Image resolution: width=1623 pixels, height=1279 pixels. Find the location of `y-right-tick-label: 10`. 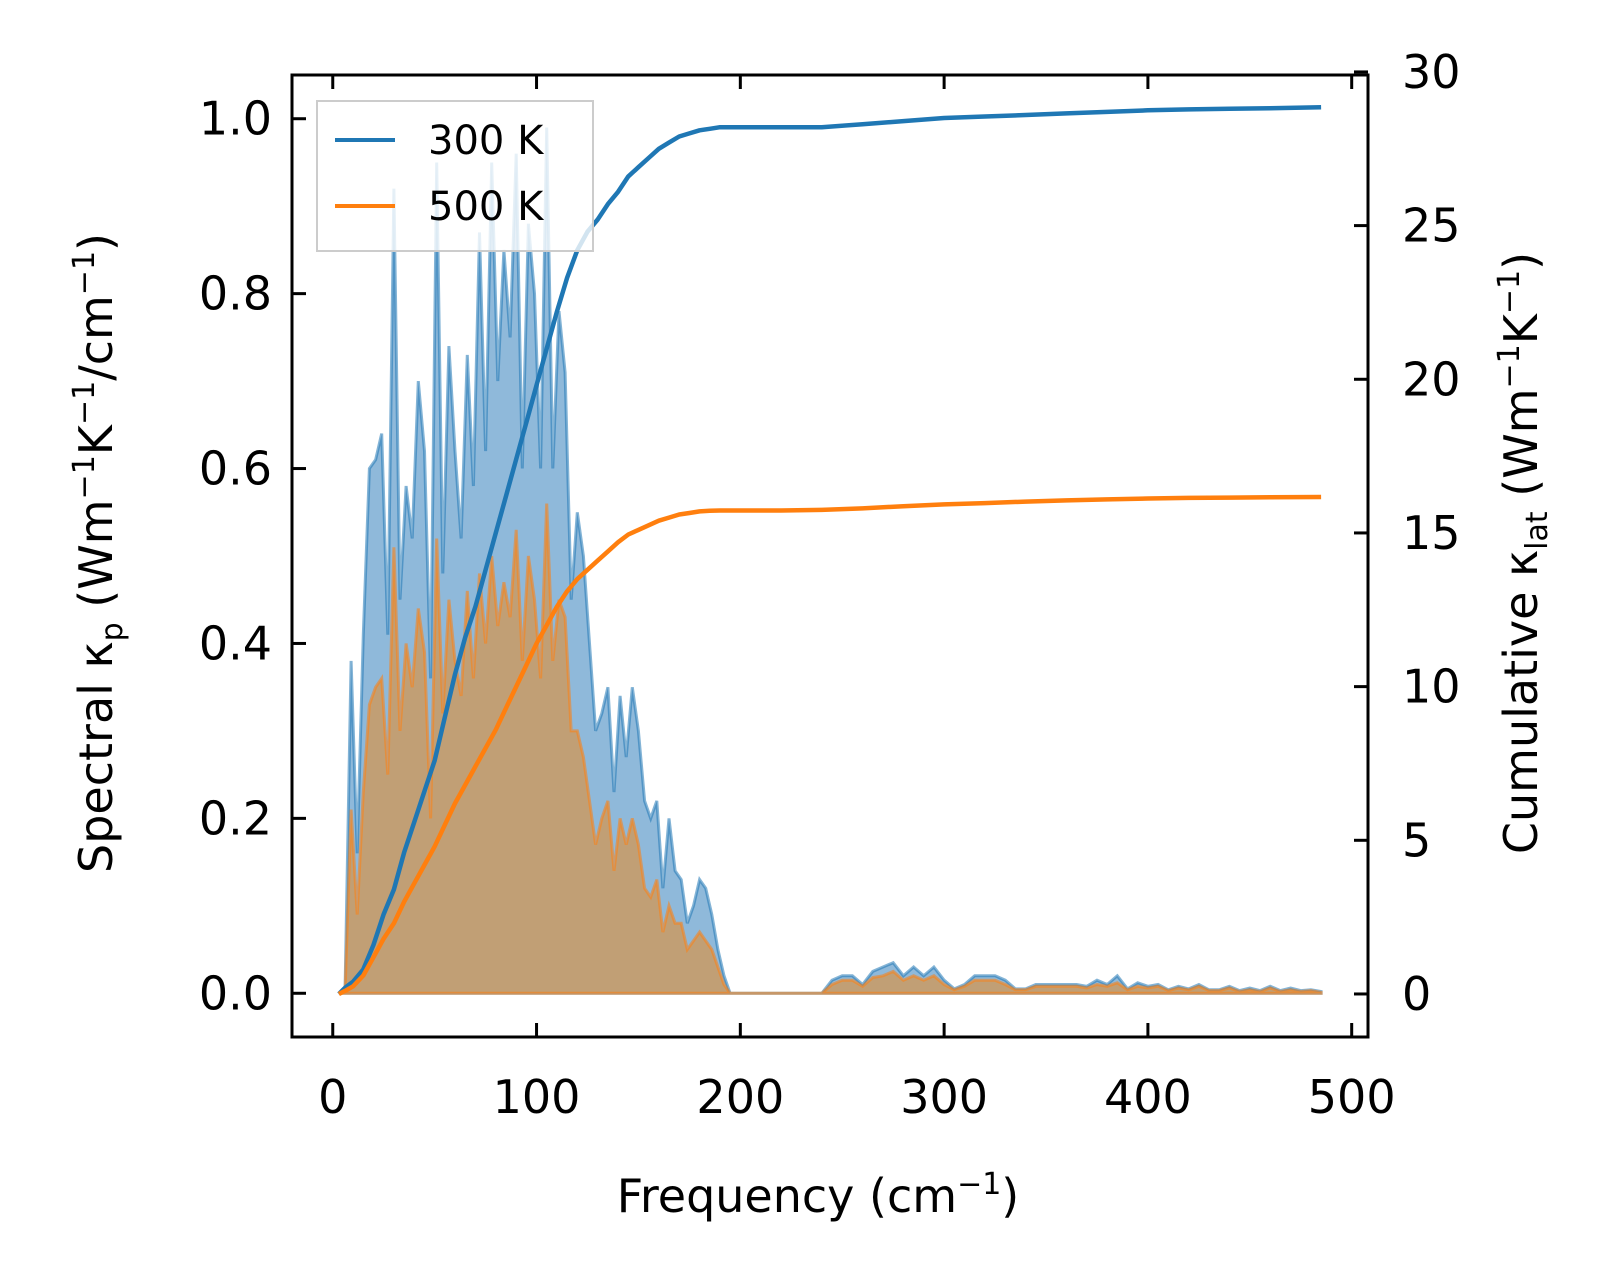

y-right-tick-label: 10 is located at coordinates (1431, 687).